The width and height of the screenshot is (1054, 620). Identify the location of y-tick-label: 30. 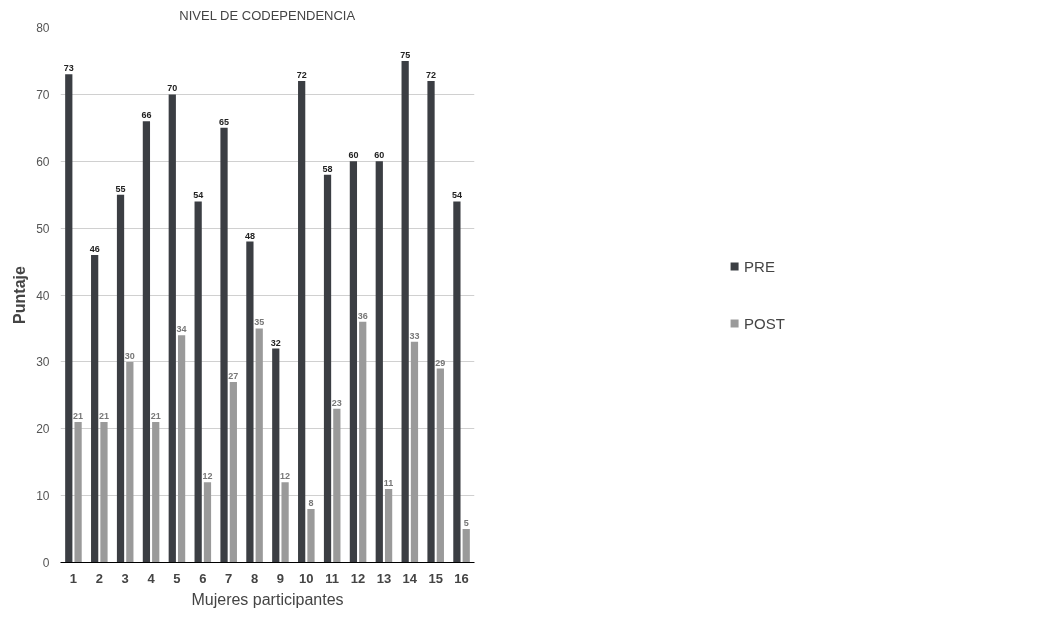
(43, 362).